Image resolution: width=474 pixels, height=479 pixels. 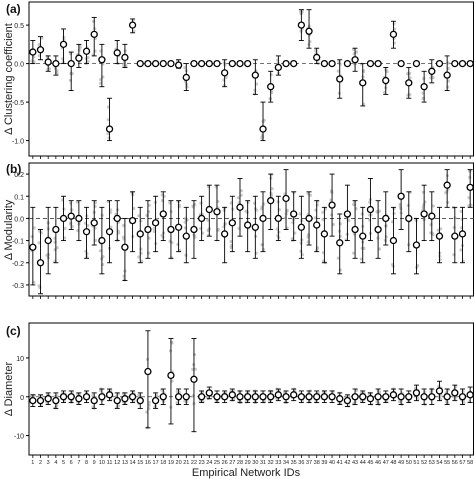 I want to click on x-tick-label: 57, so click(x=462, y=463).